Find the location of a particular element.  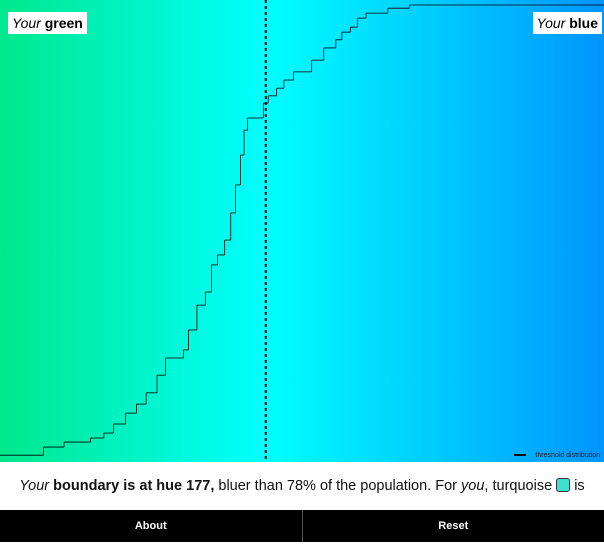

legend-label: threshold distribution is located at coordinates (567, 455).